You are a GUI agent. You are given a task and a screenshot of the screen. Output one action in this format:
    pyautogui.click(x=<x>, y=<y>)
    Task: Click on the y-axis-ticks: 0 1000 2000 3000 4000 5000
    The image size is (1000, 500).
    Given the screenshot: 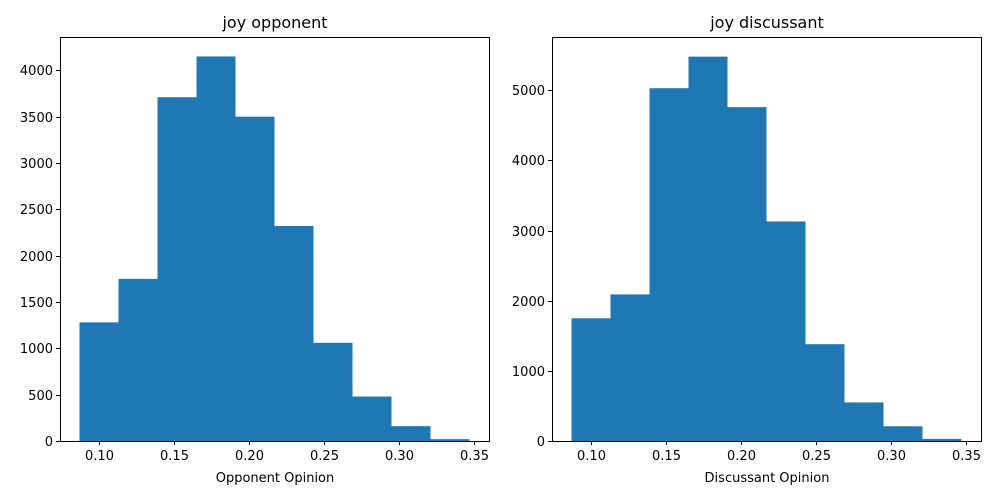 What is the action you would take?
    pyautogui.click(x=532, y=267)
    